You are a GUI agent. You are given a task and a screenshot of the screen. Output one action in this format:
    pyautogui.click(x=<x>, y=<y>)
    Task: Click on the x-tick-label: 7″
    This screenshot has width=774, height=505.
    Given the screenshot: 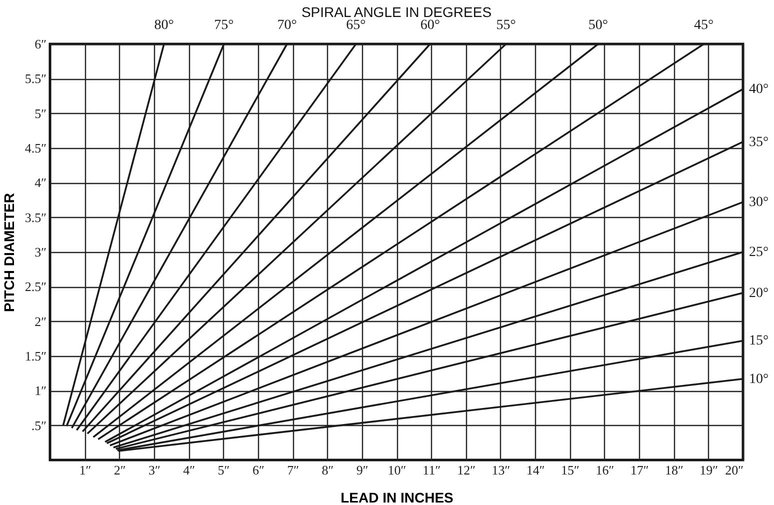 What is the action you would take?
    pyautogui.click(x=293, y=470)
    